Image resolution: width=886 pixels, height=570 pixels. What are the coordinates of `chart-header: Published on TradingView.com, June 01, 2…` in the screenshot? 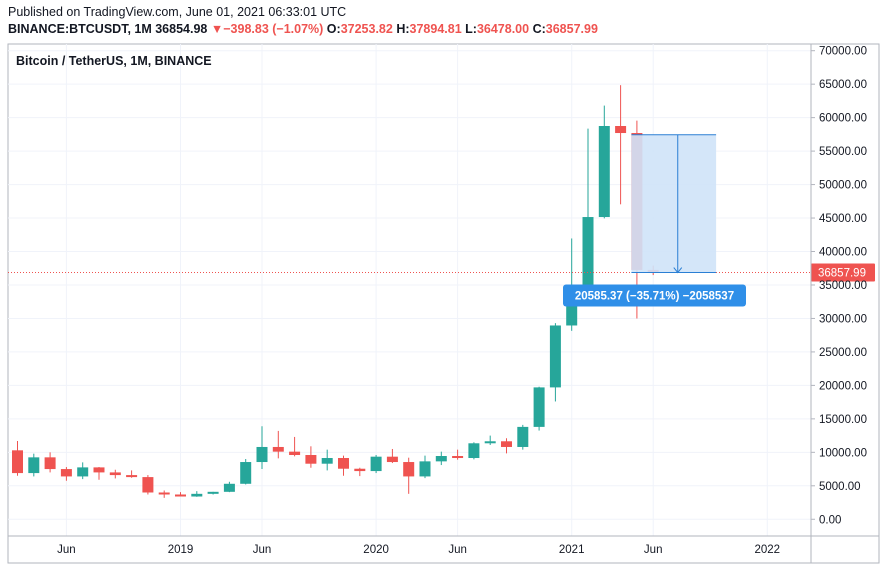 It's located at (303, 21).